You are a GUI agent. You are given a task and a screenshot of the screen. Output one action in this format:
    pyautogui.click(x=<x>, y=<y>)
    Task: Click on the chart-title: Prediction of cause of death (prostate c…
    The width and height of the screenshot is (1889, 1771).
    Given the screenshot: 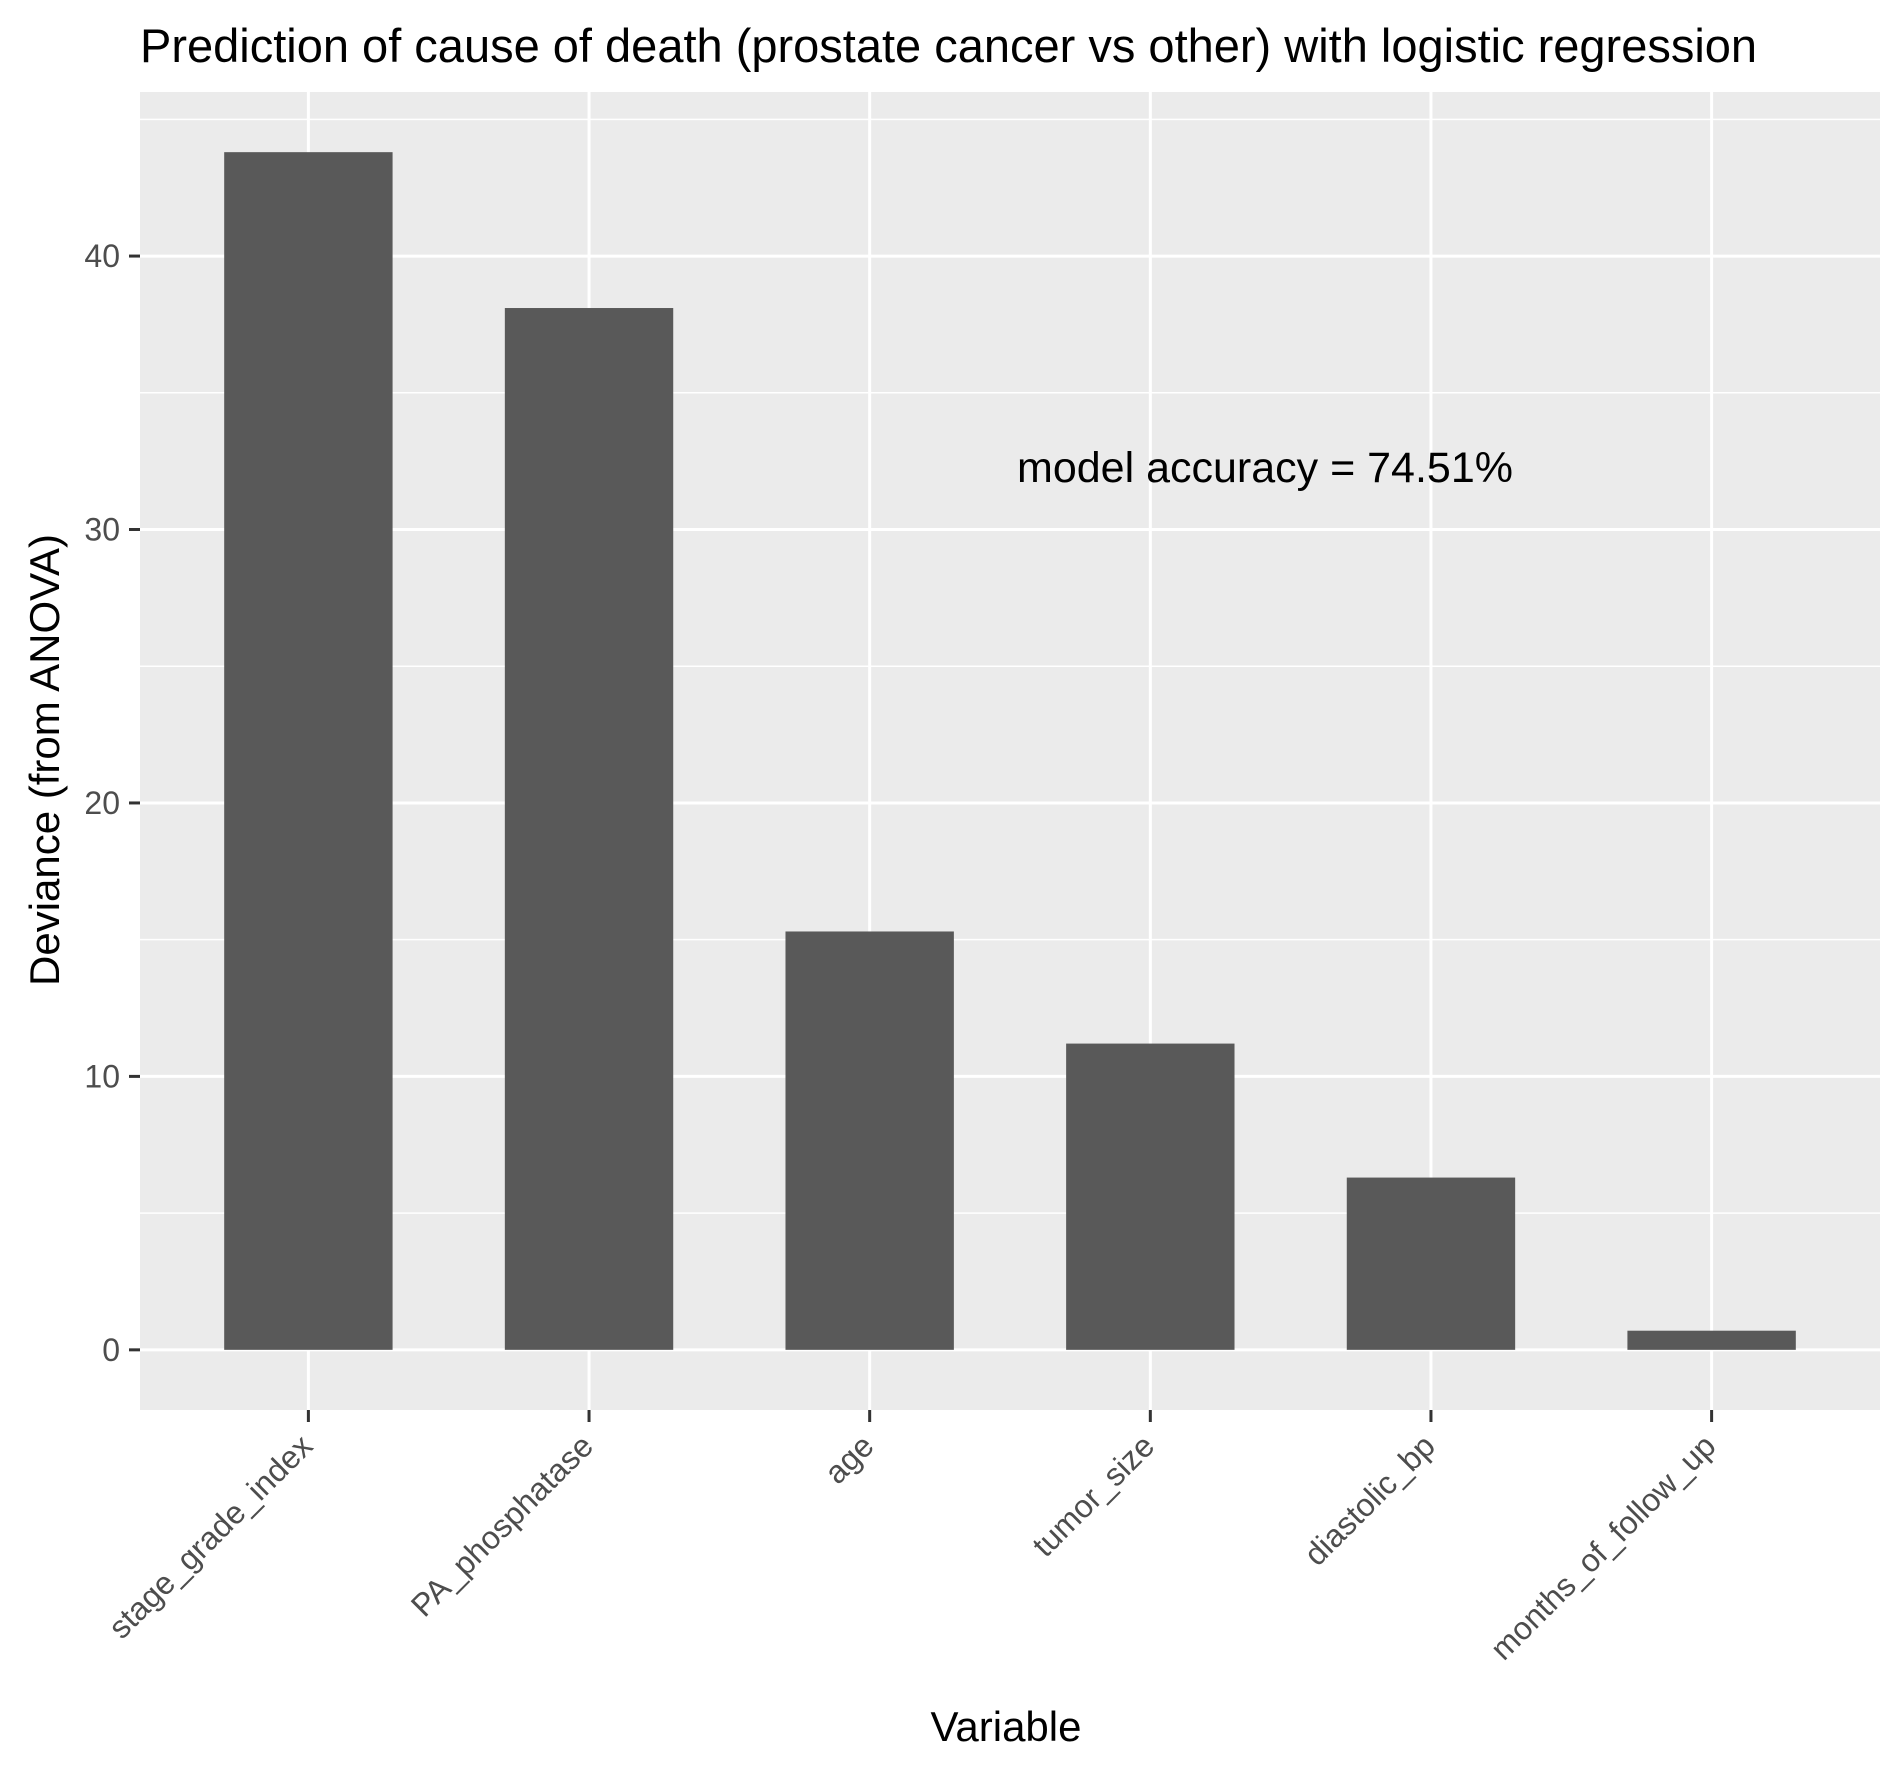 What is the action you would take?
    pyautogui.click(x=948, y=45)
    